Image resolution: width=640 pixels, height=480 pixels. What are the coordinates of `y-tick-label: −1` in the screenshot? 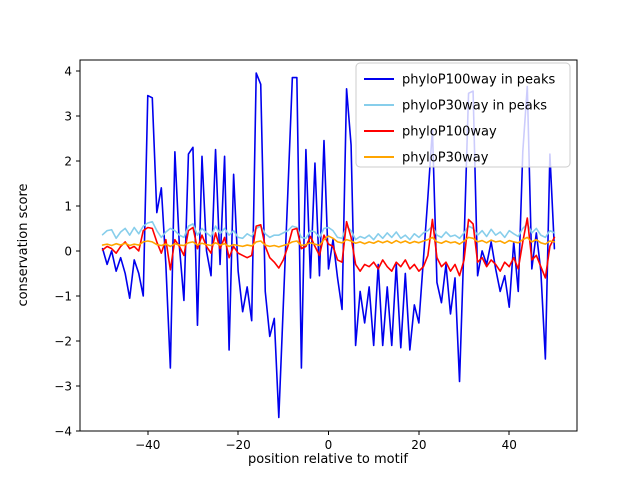 It's located at (63, 296).